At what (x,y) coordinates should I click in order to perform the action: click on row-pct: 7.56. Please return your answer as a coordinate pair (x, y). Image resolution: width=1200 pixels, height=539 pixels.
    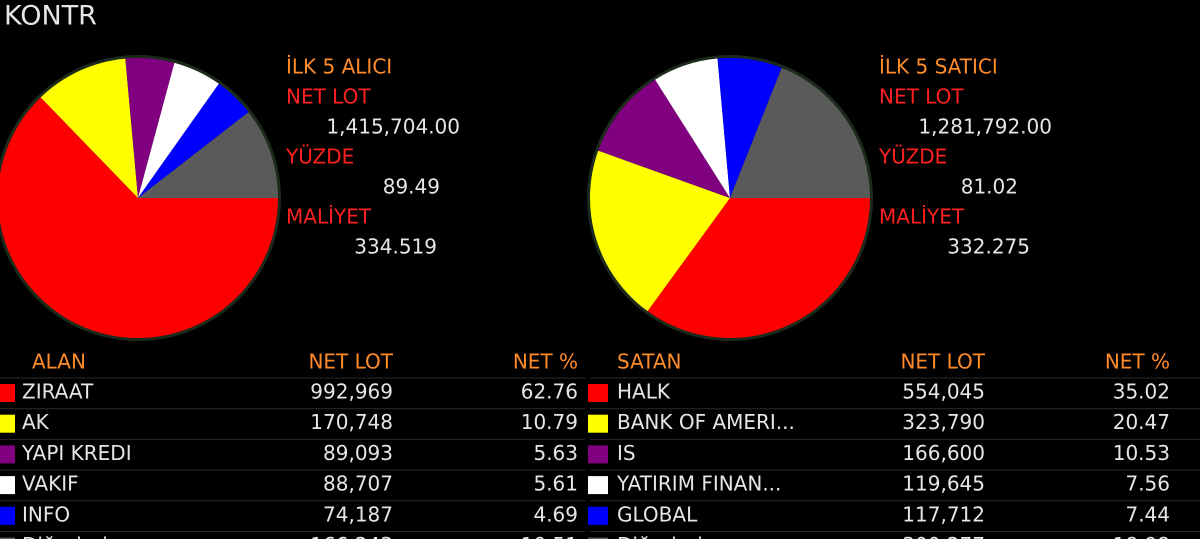
    Looking at the image, I should click on (1147, 484).